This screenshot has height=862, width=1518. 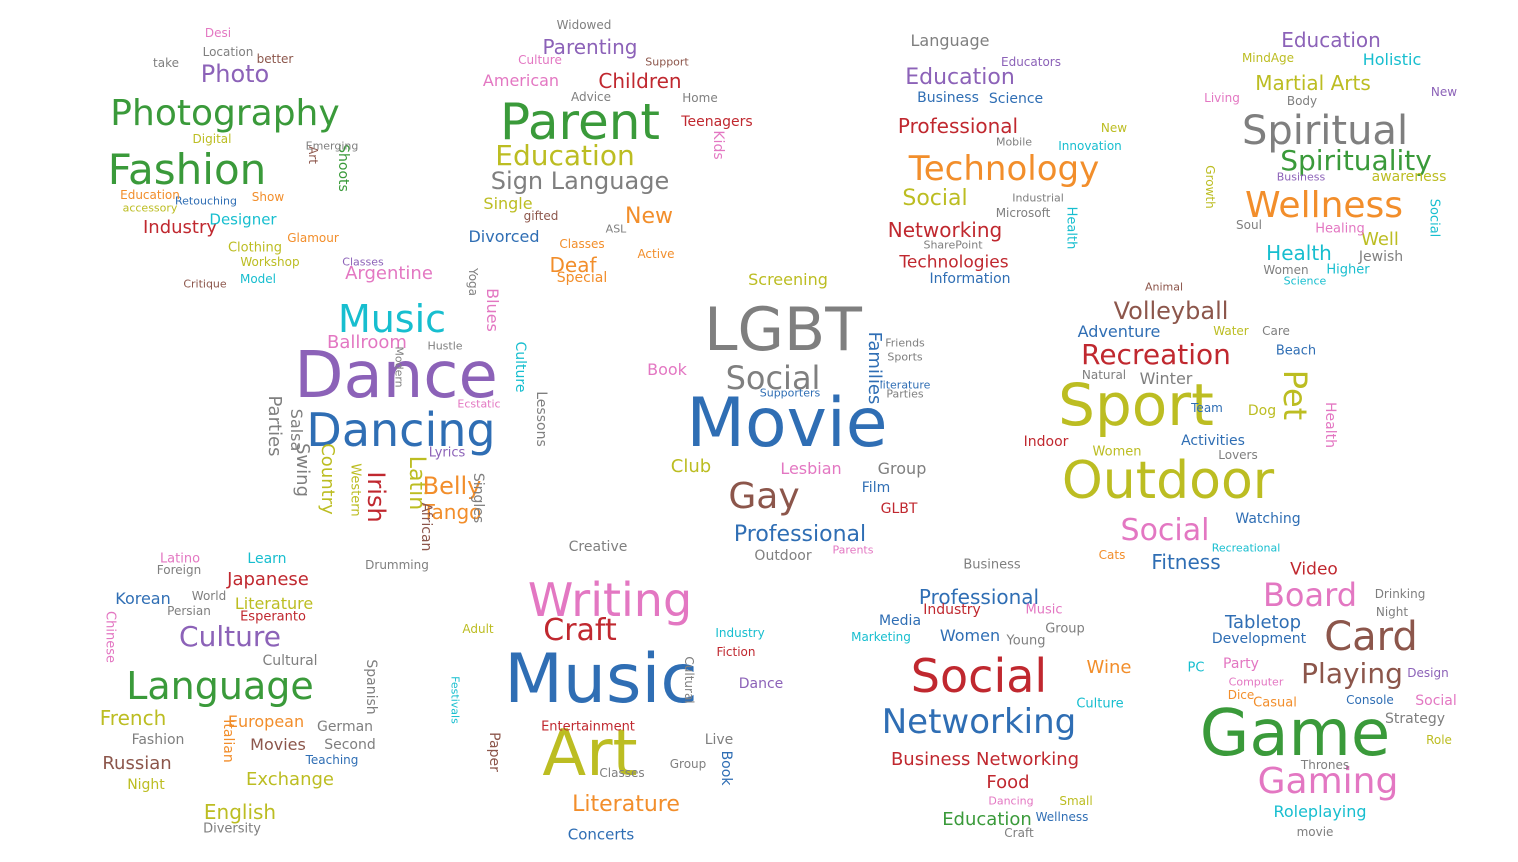 What do you see at coordinates (220, 686) in the screenshot?
I see `cloud-word: Language` at bounding box center [220, 686].